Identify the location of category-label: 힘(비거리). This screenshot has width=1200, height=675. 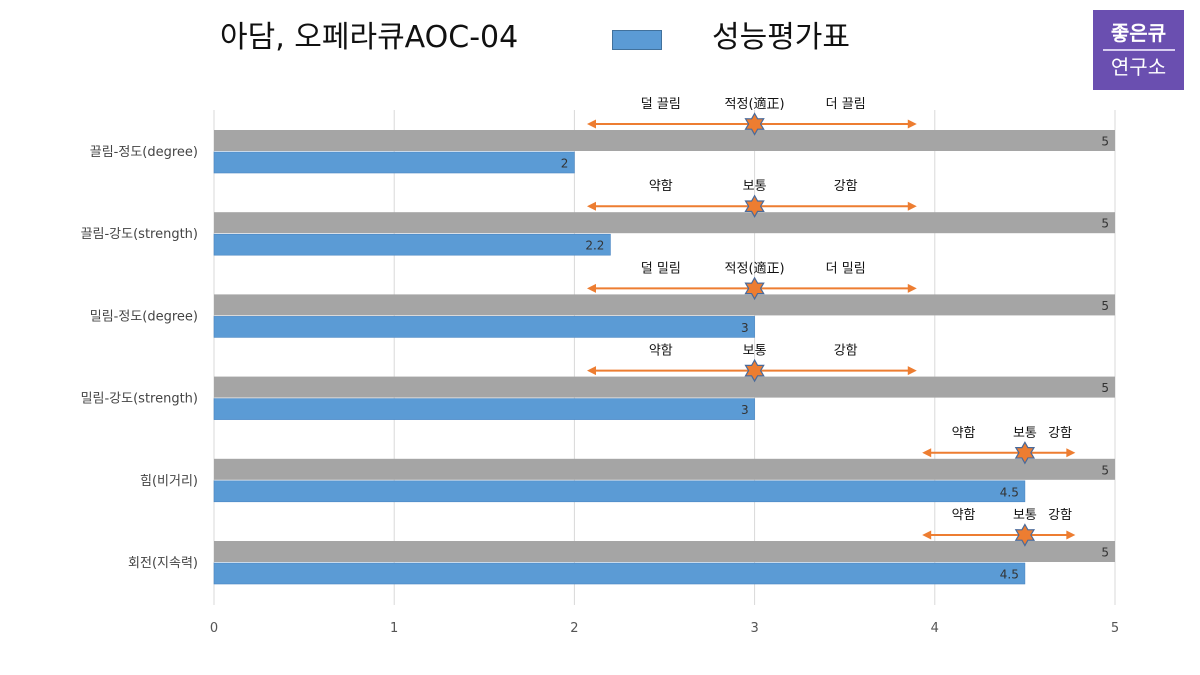
(169, 481).